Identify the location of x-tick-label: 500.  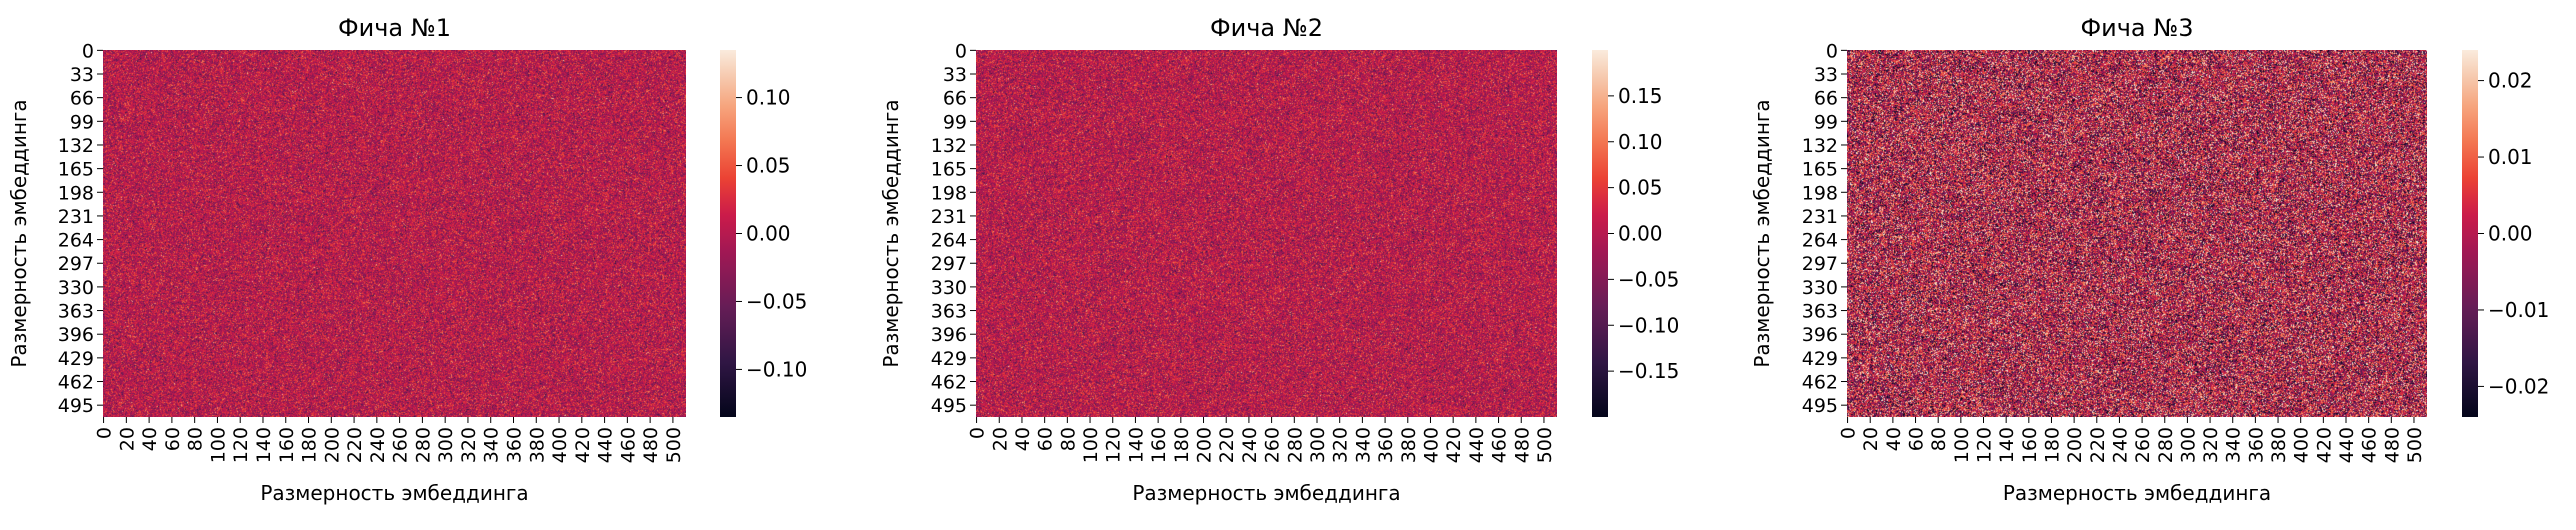
(2415, 445).